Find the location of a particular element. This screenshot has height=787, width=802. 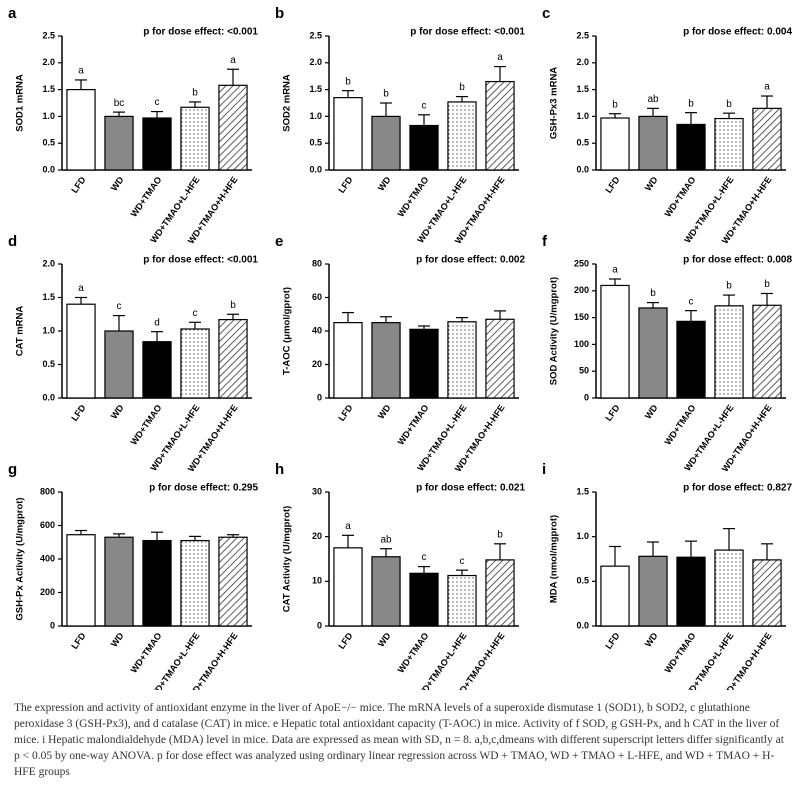

panel-letter: b is located at coordinates (279, 13).